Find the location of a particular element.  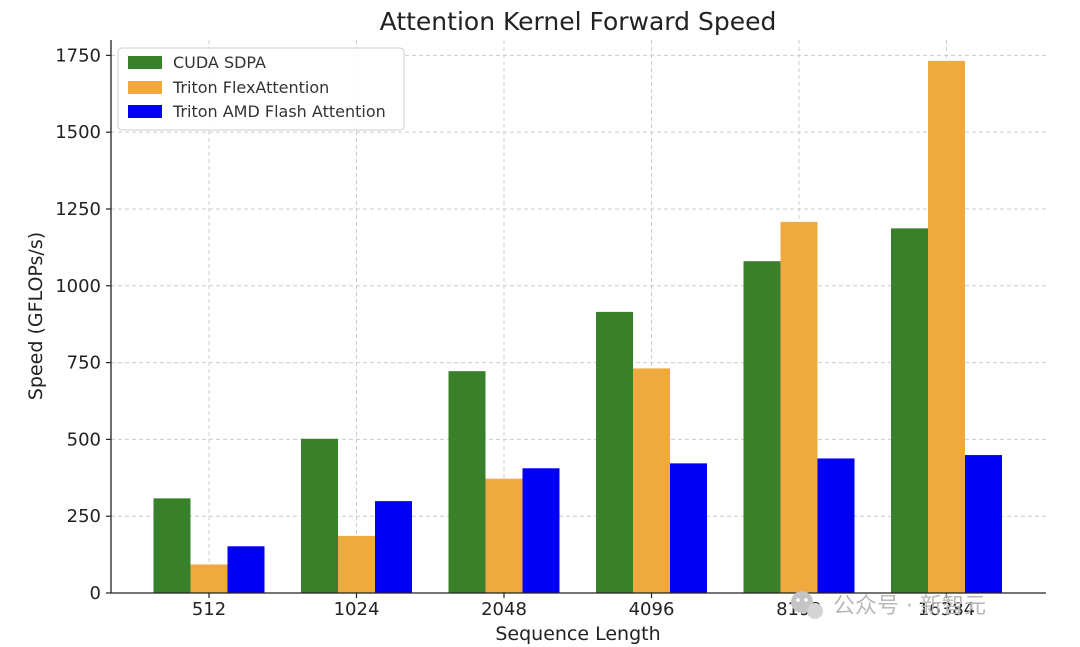

wechat-icon is located at coordinates (807, 605).